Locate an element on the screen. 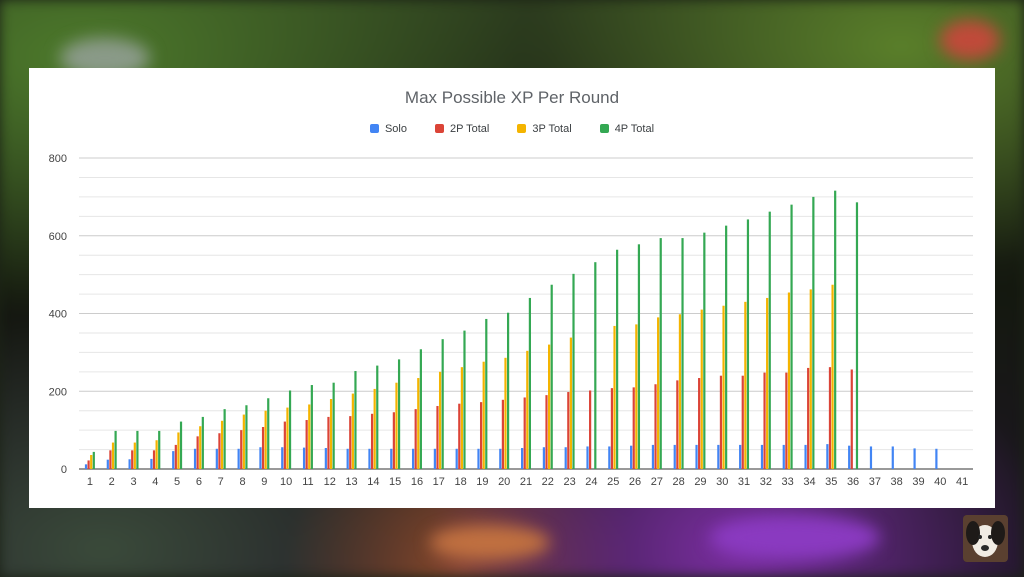 This screenshot has width=1024, height=577. y-tick-label: 200 is located at coordinates (58, 392).